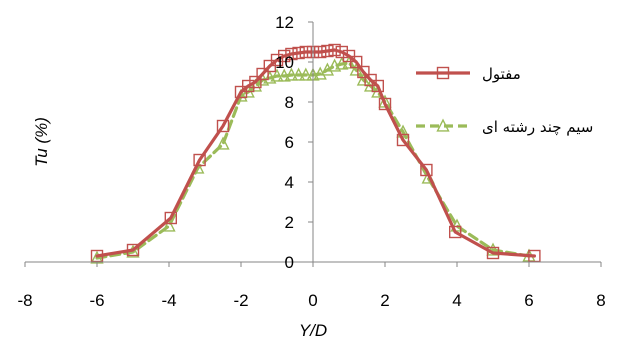  Describe the element at coordinates (501, 74) in the screenshot. I see `legend-label: مفتول` at that location.